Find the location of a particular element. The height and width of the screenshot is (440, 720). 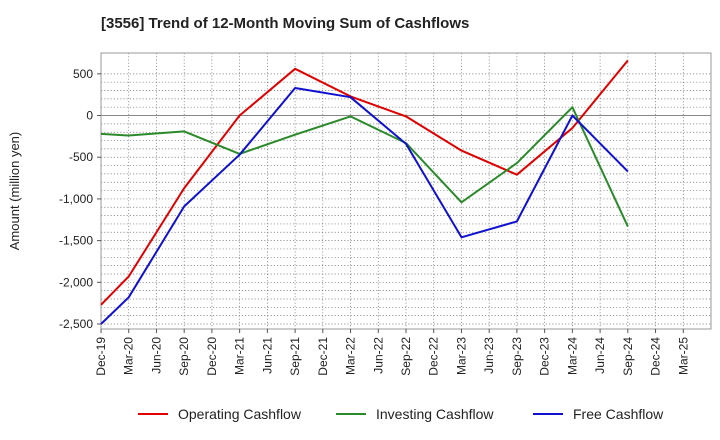

y-tick-label: -1,000 is located at coordinates (76, 199).